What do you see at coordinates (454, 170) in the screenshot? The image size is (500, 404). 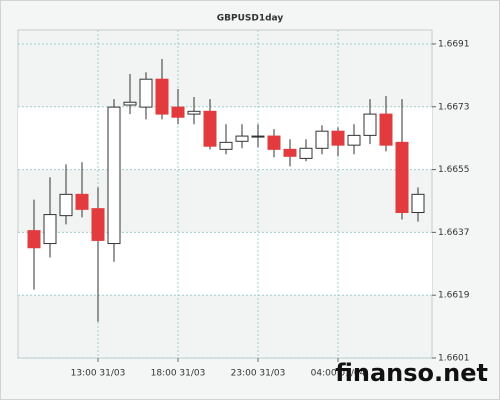 I see `y-tick-label: 1.6655` at bounding box center [454, 170].